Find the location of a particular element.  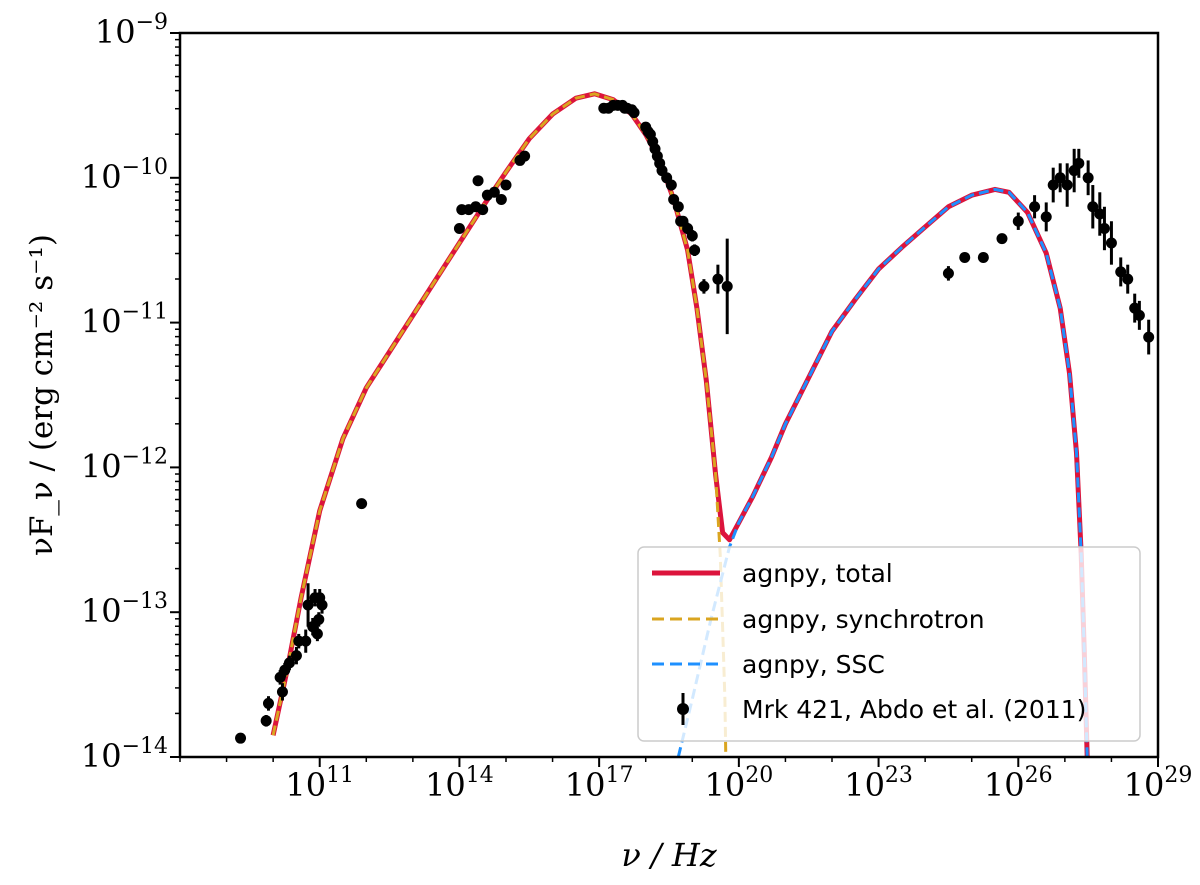

y-axis-label: νF_ν / (erg cm⁻² s⁻¹) is located at coordinates (42, 395).